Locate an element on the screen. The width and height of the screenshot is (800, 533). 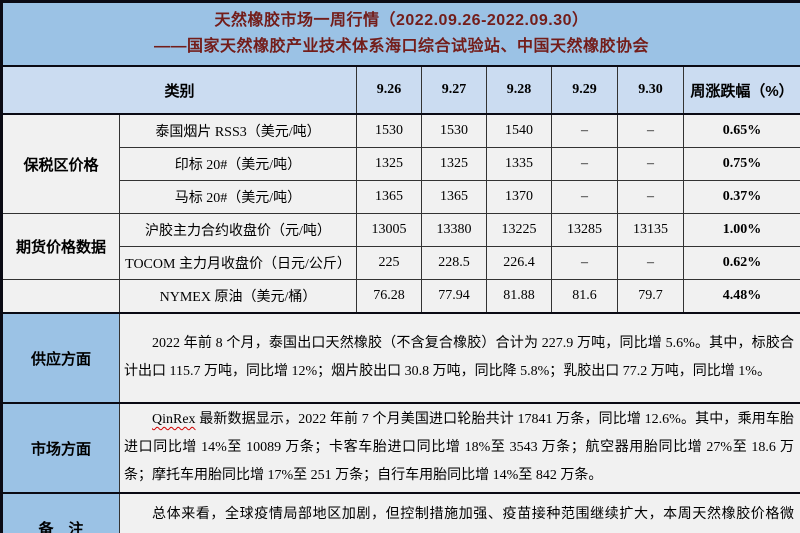
value-cell: 1370 is located at coordinates (519, 197).